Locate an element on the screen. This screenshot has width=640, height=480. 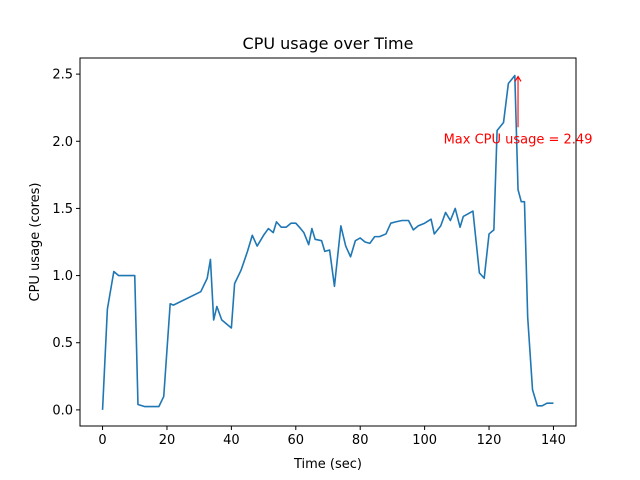
y-tick-label: 0.0 is located at coordinates (62, 410).